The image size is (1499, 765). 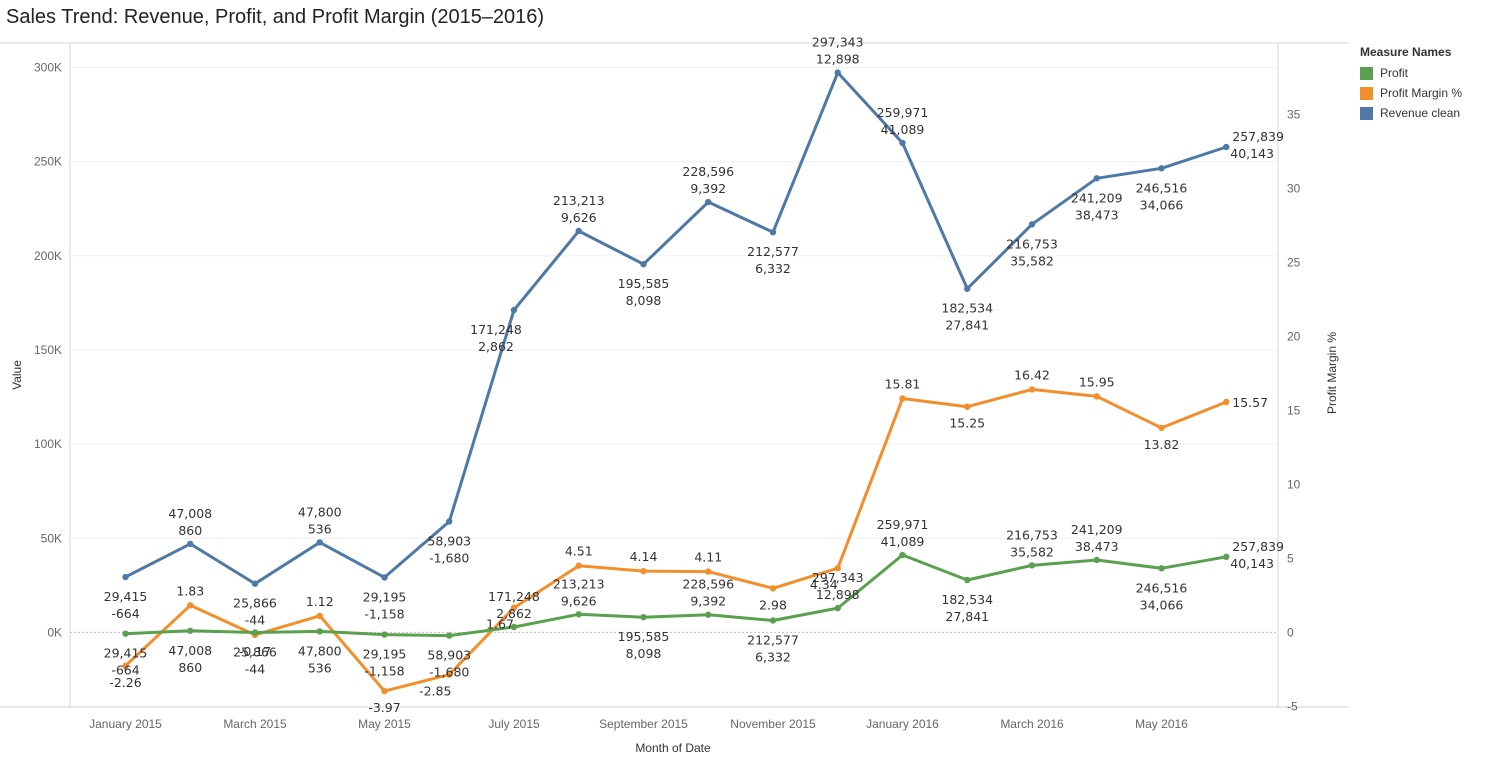 I want to click on profit-label-top: 29,415, so click(x=126, y=653).